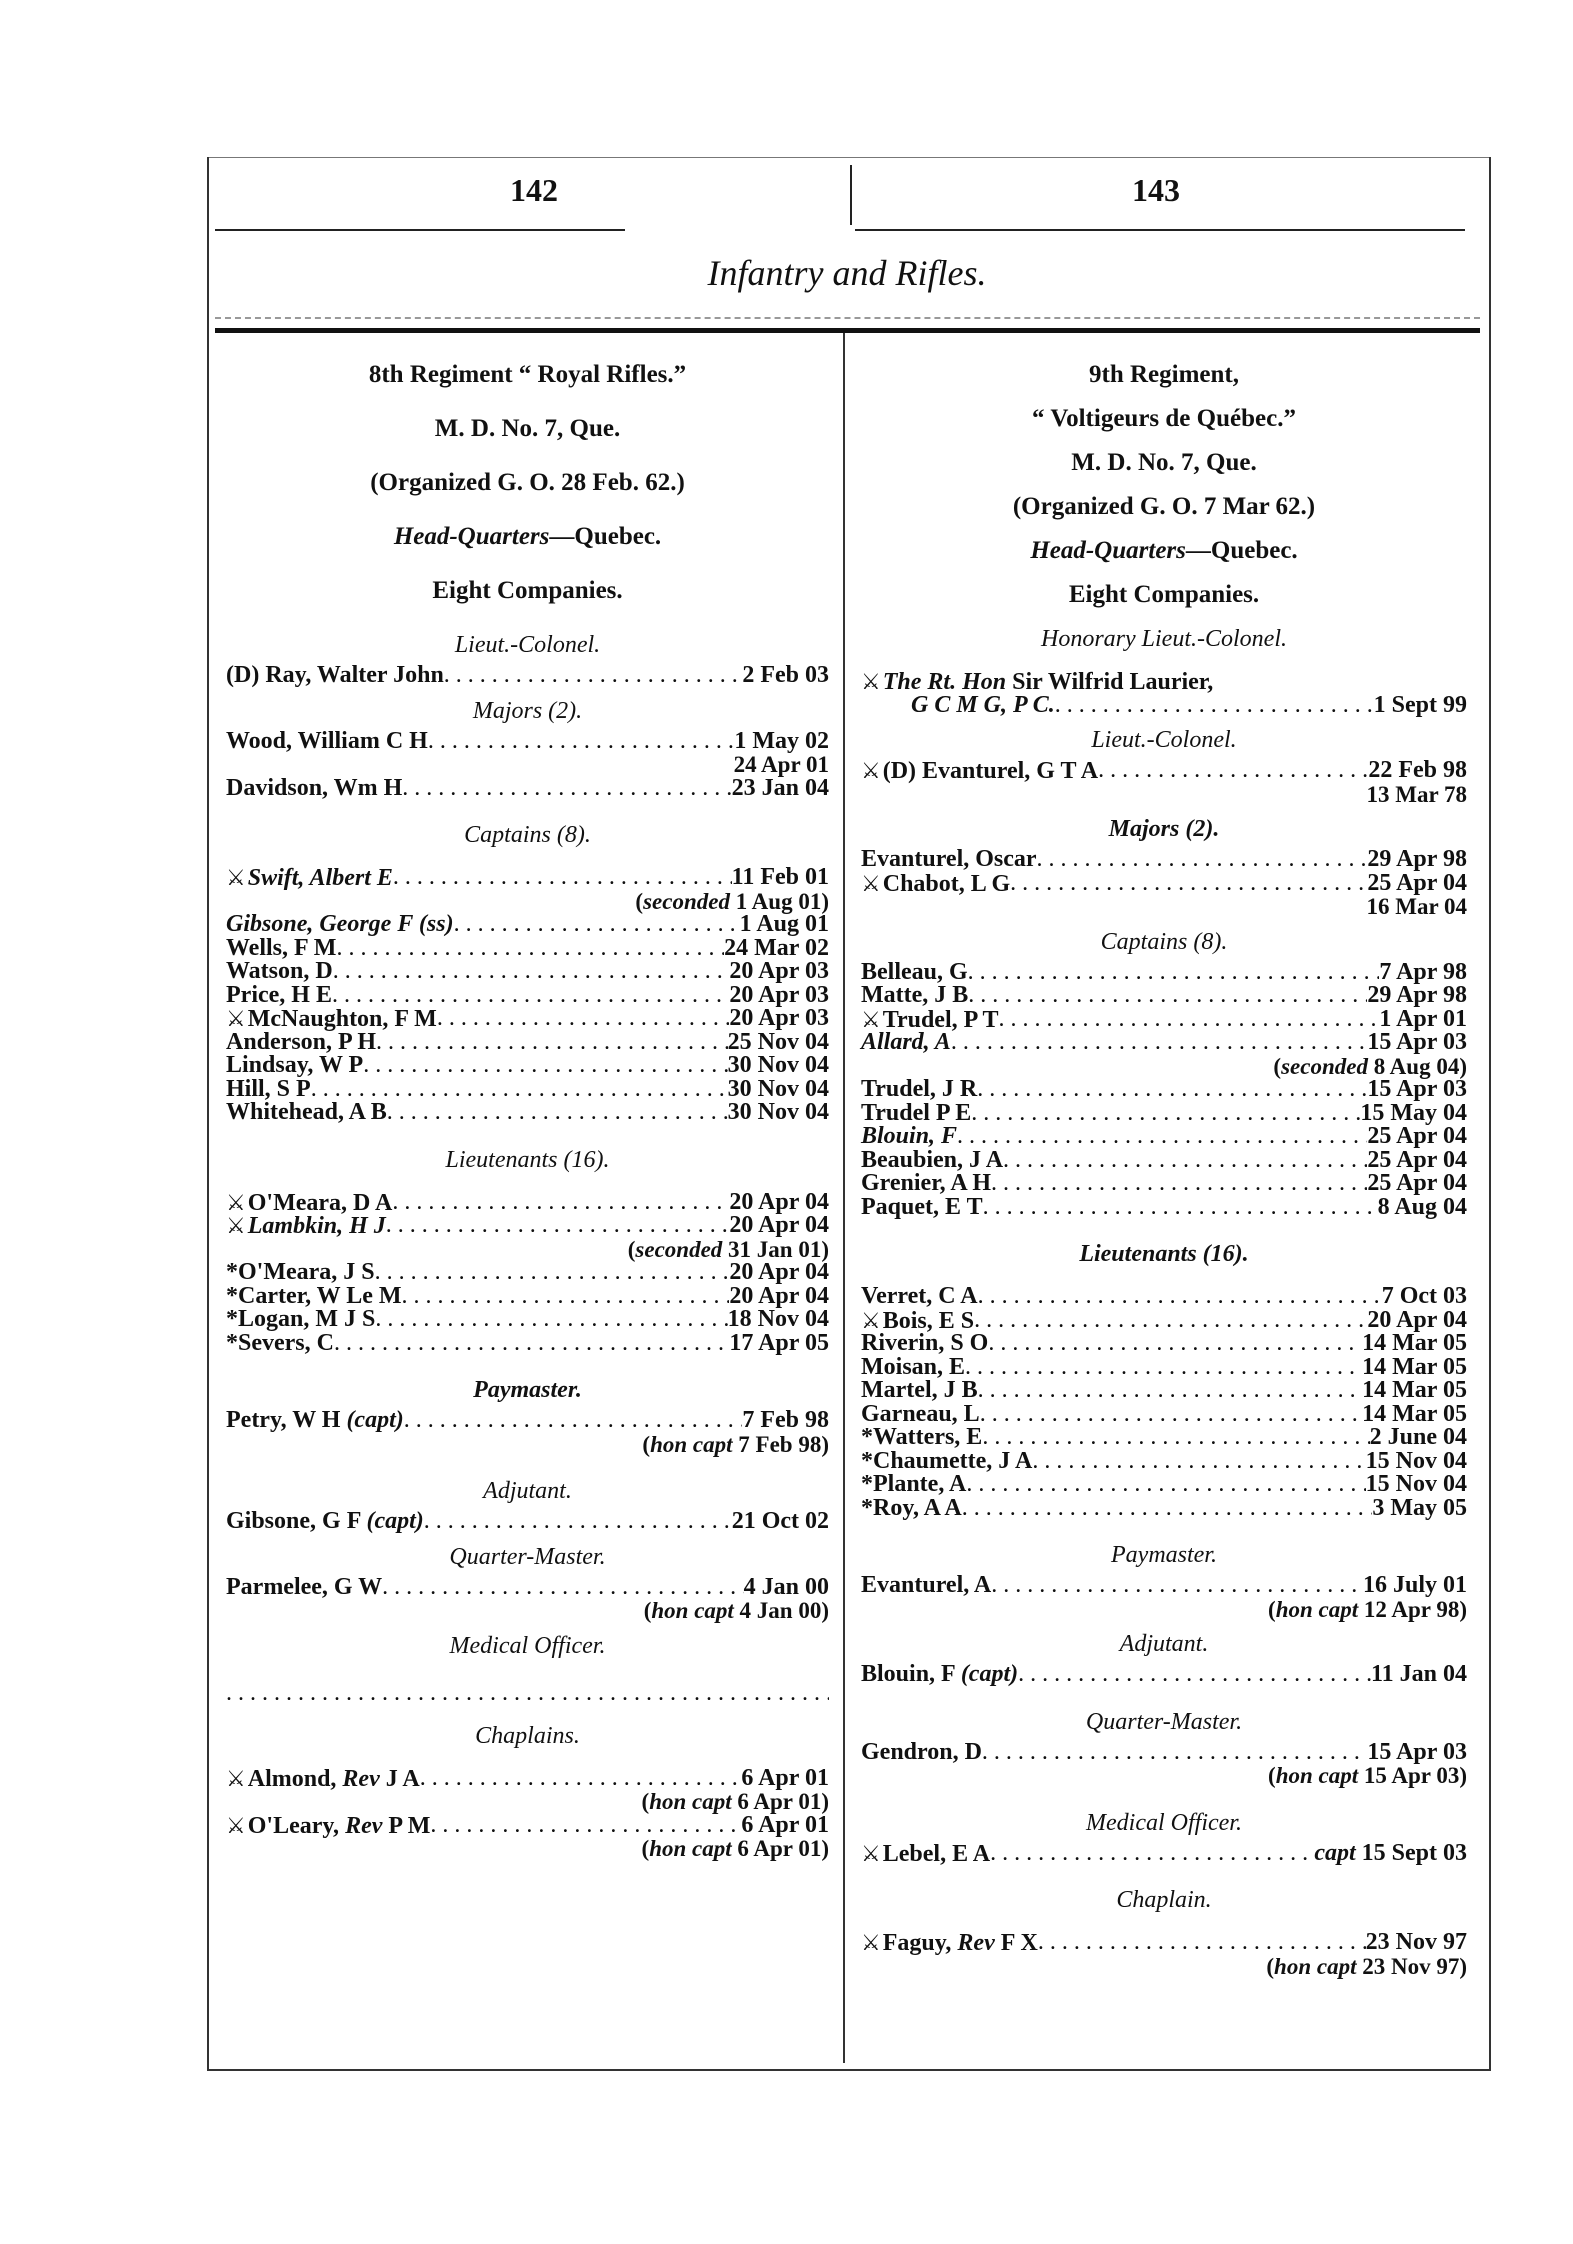 The width and height of the screenshot is (1573, 2244). What do you see at coordinates (1164, 1585) in the screenshot?
I see `officer-entry: Evanturel, A 16 July 01` at bounding box center [1164, 1585].